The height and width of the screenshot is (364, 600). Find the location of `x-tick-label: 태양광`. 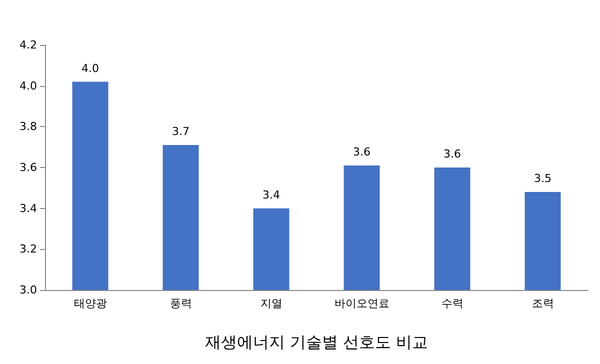

x-tick-label: 태양광 is located at coordinates (90, 303).